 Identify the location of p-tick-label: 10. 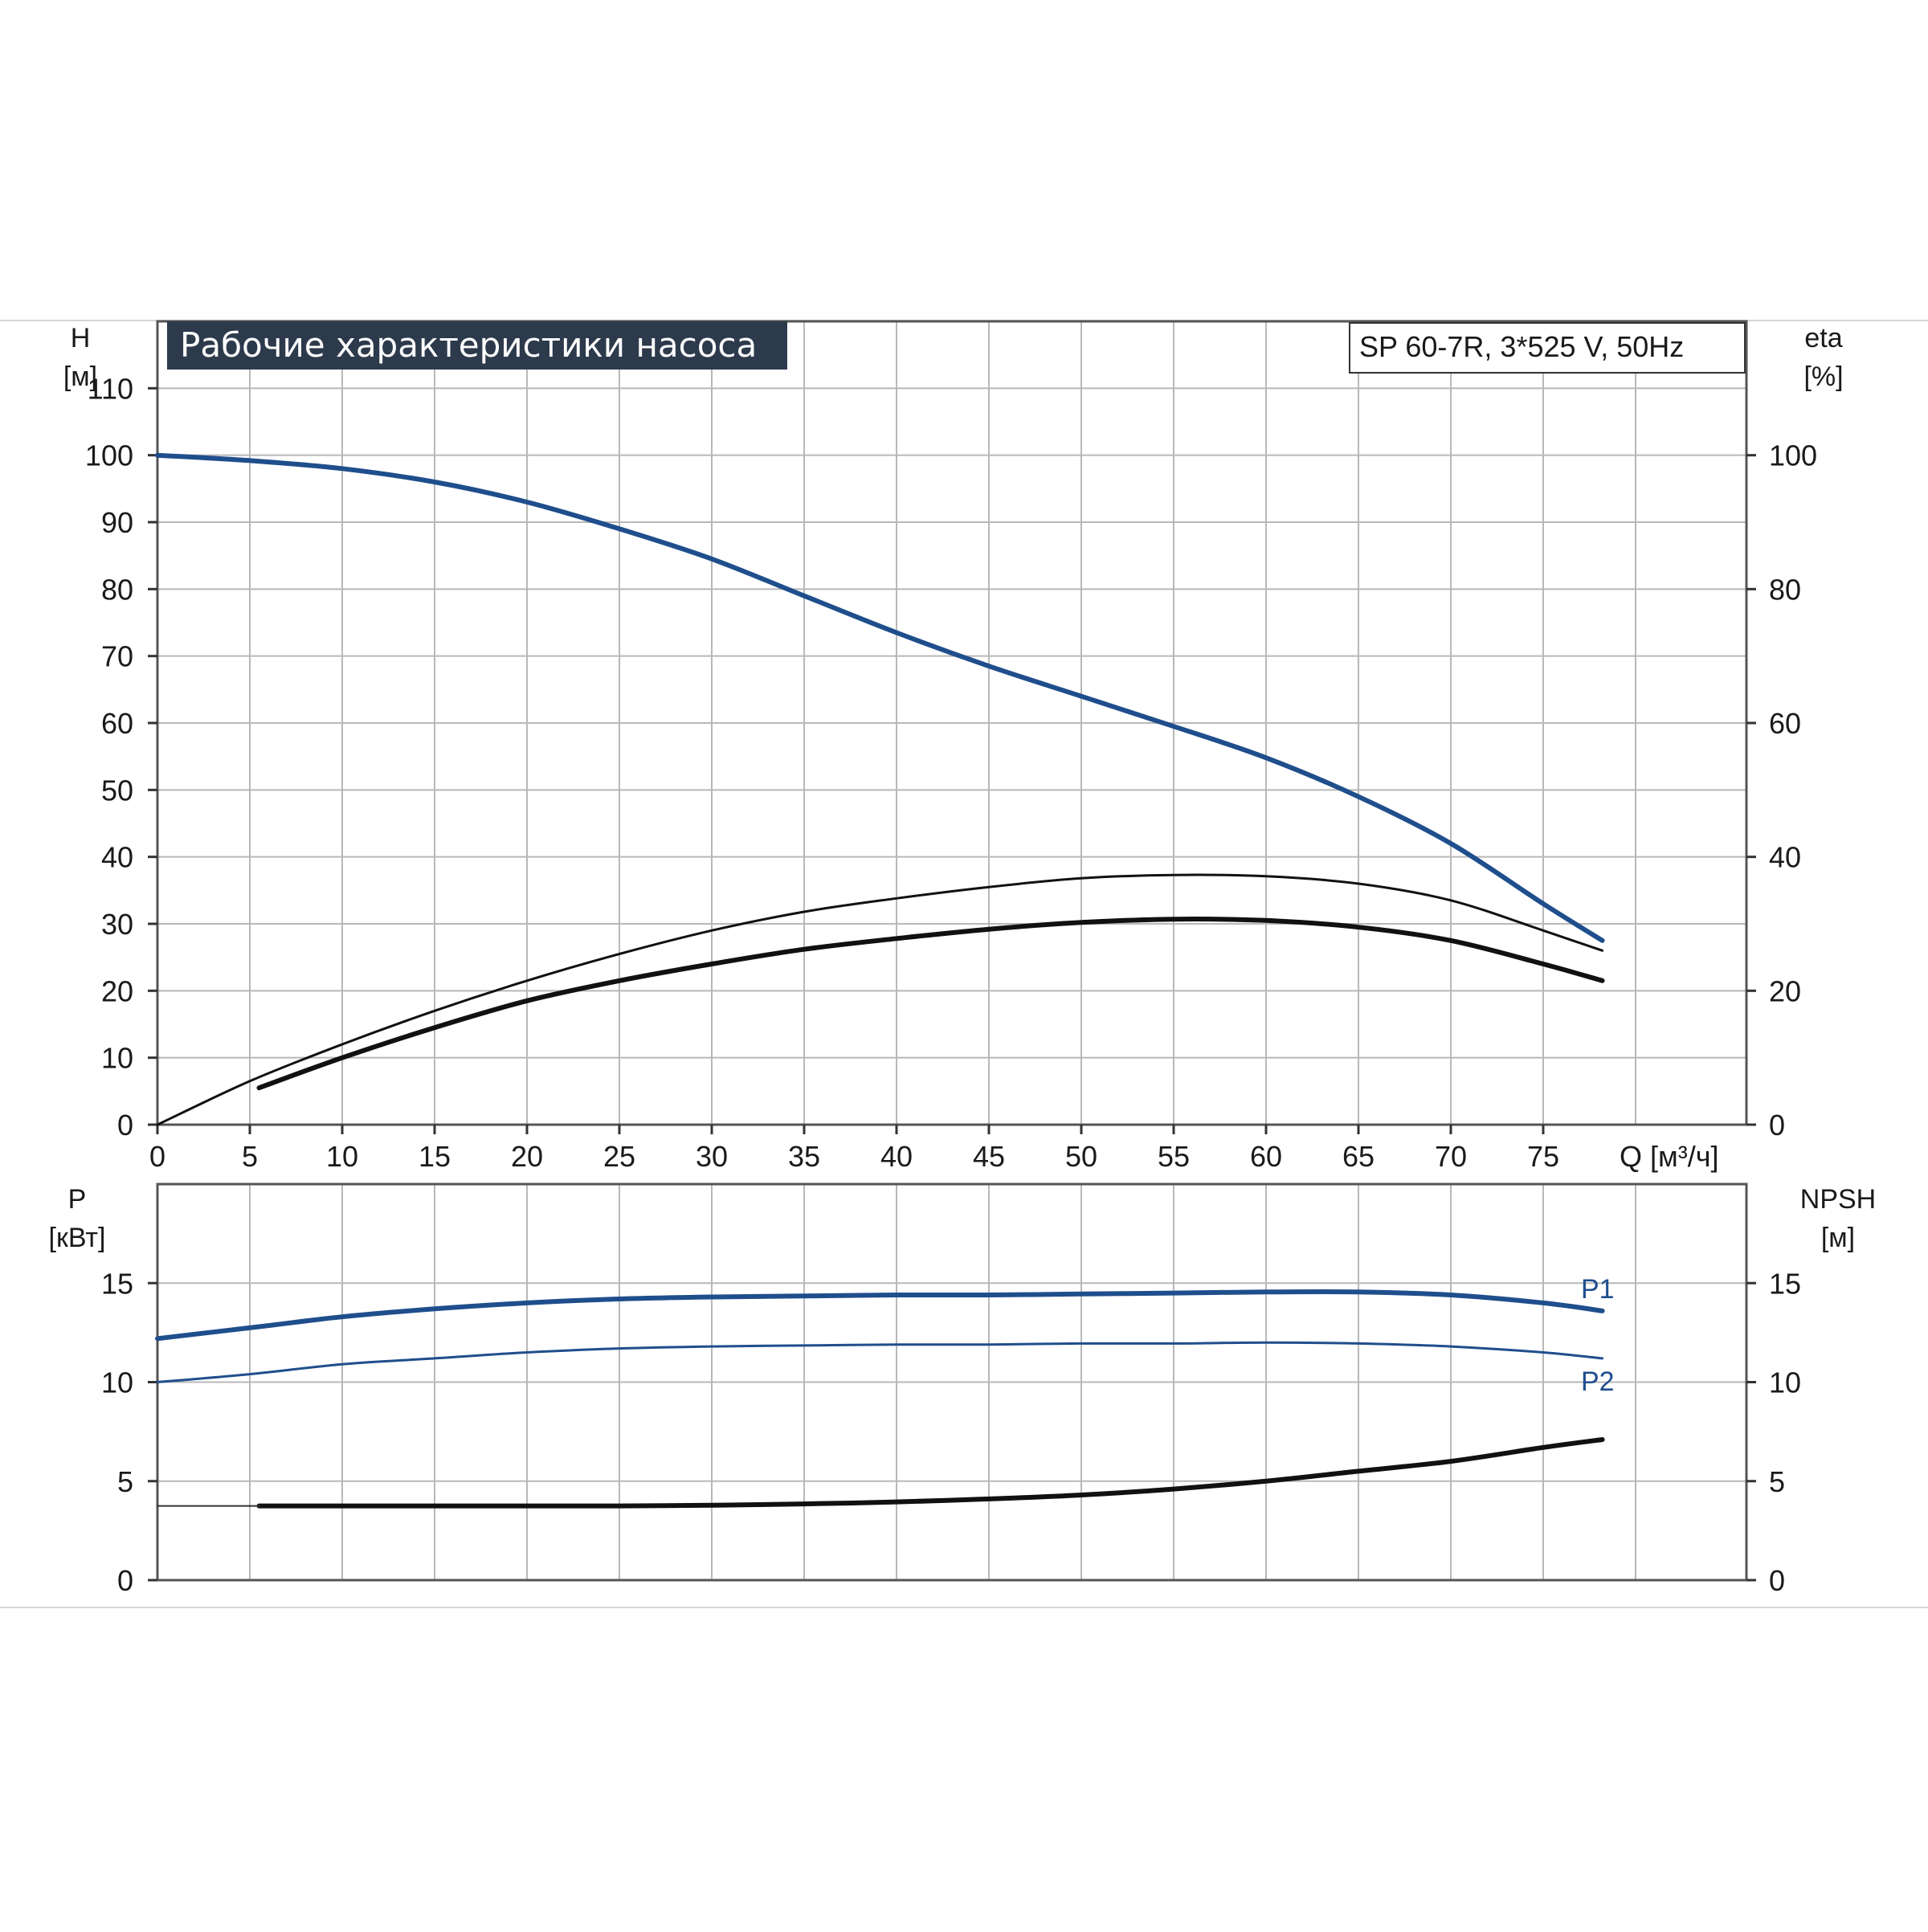
(117, 1382).